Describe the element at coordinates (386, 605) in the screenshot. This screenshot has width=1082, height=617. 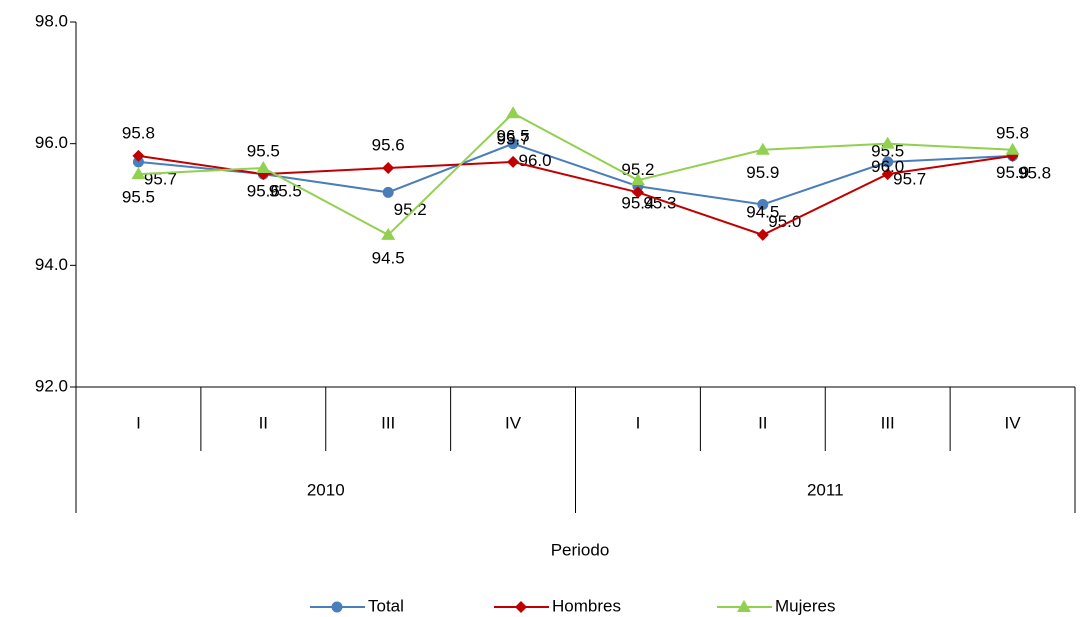
I see `legend-label: Total` at that location.